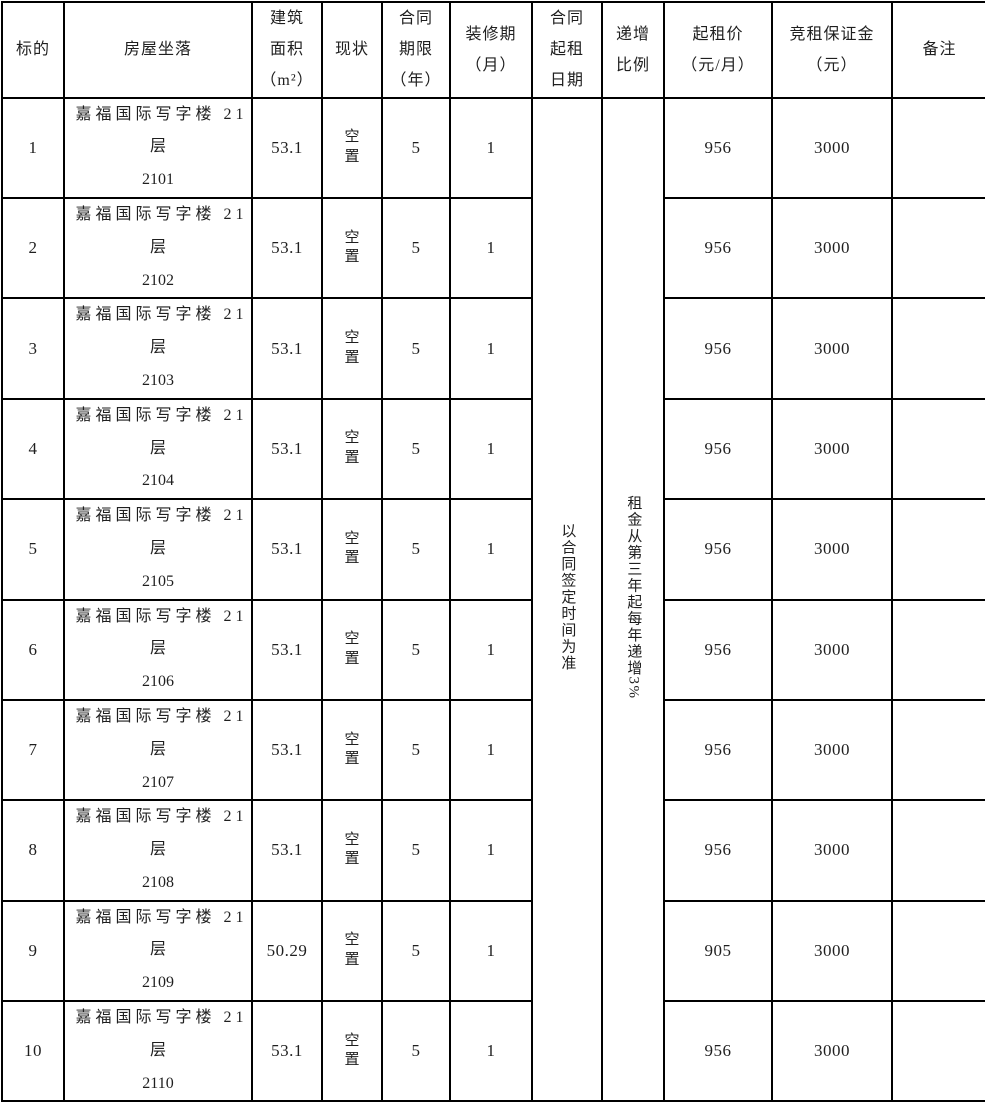 The image size is (985, 1102). What do you see at coordinates (33, 850) in the screenshot?
I see `cell-subject-no: 8` at bounding box center [33, 850].